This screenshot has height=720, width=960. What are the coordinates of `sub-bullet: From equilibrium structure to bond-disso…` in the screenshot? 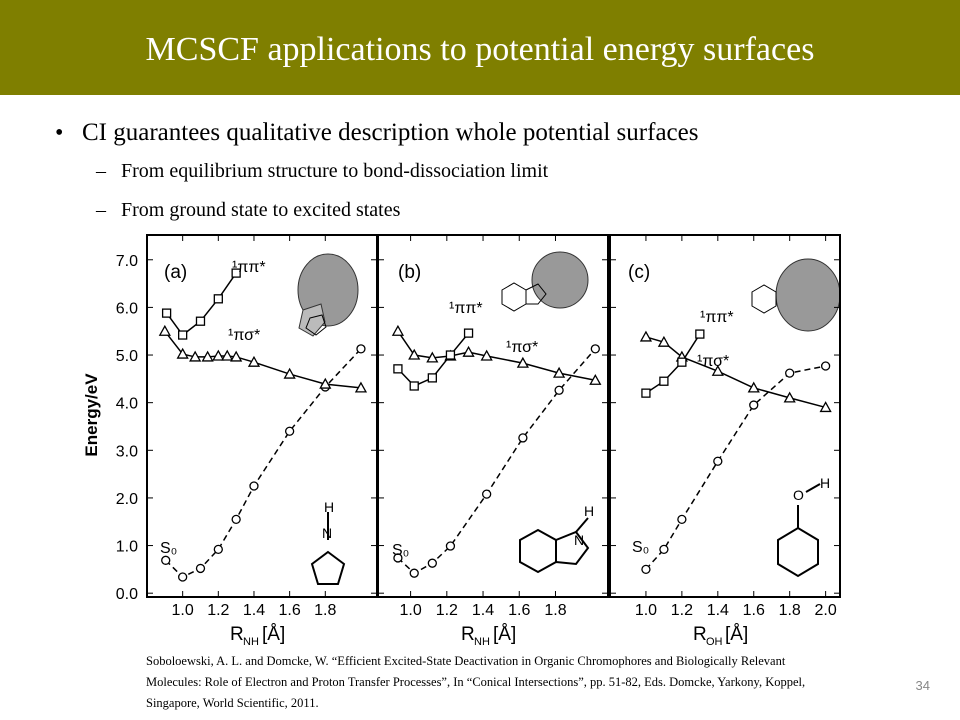 It's located at (335, 171).